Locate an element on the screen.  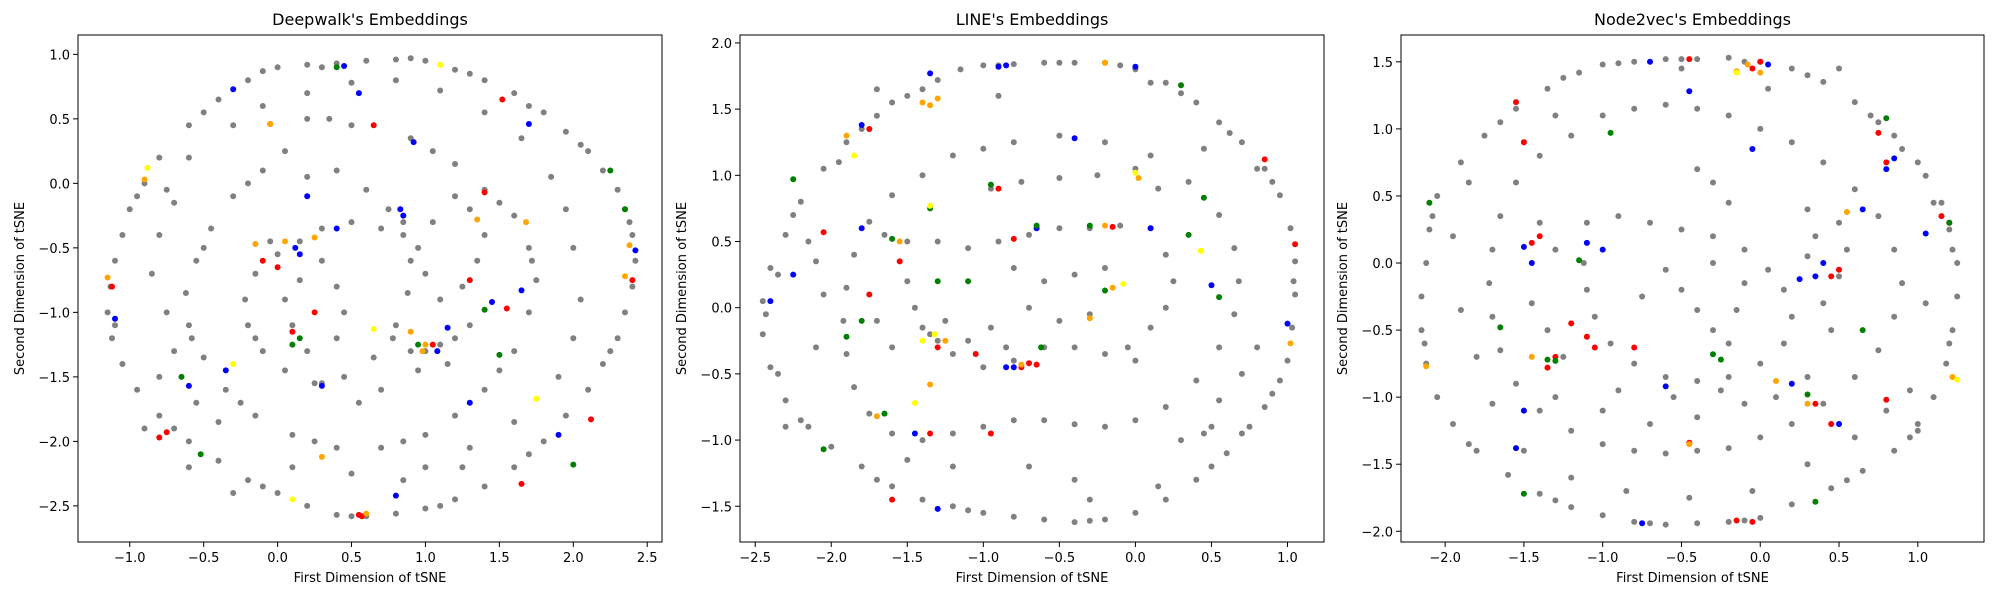
plot-title: LINE's Embeddings is located at coordinates (1032, 19).